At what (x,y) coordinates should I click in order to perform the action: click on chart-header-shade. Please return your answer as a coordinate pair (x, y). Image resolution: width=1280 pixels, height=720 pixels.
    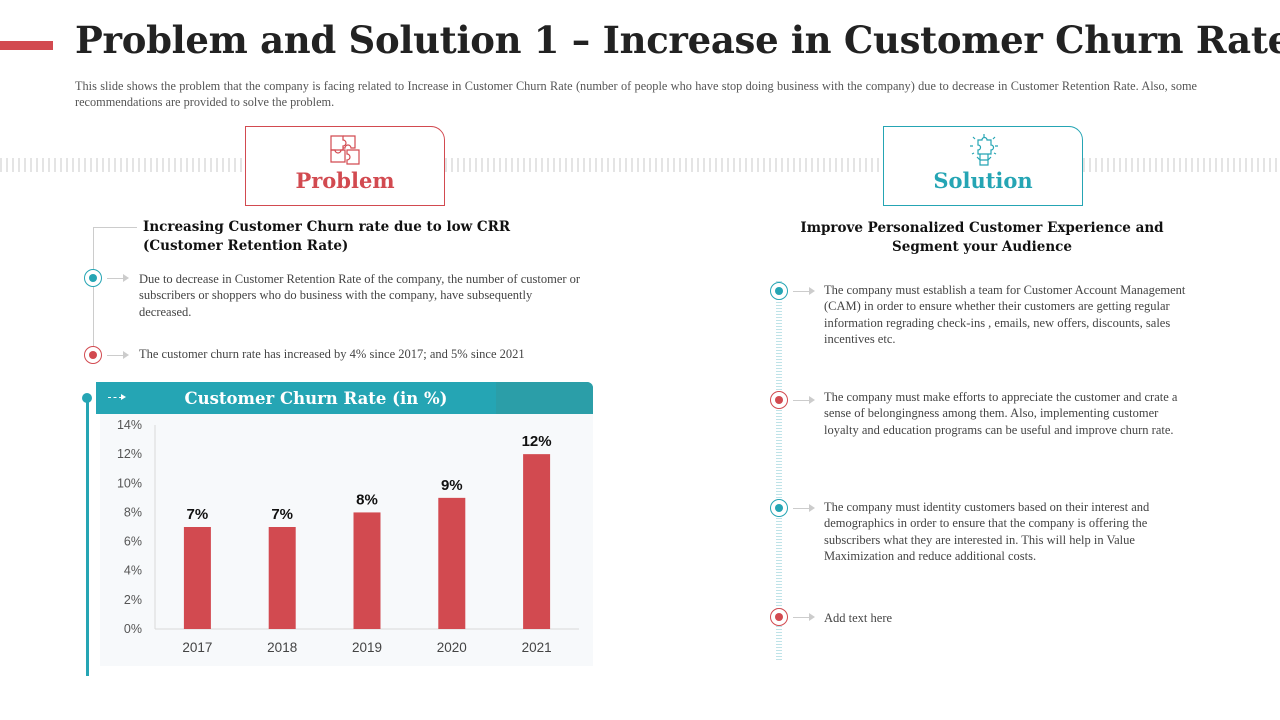
    Looking at the image, I should click on (544, 398).